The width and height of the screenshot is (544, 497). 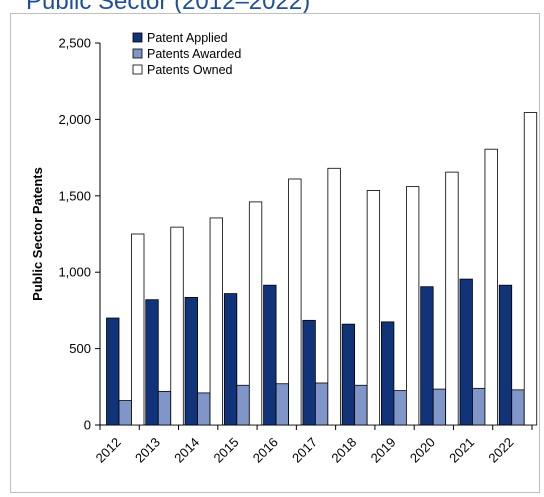 What do you see at coordinates (74, 195) in the screenshot?
I see `y-tick-label: 1,500` at bounding box center [74, 195].